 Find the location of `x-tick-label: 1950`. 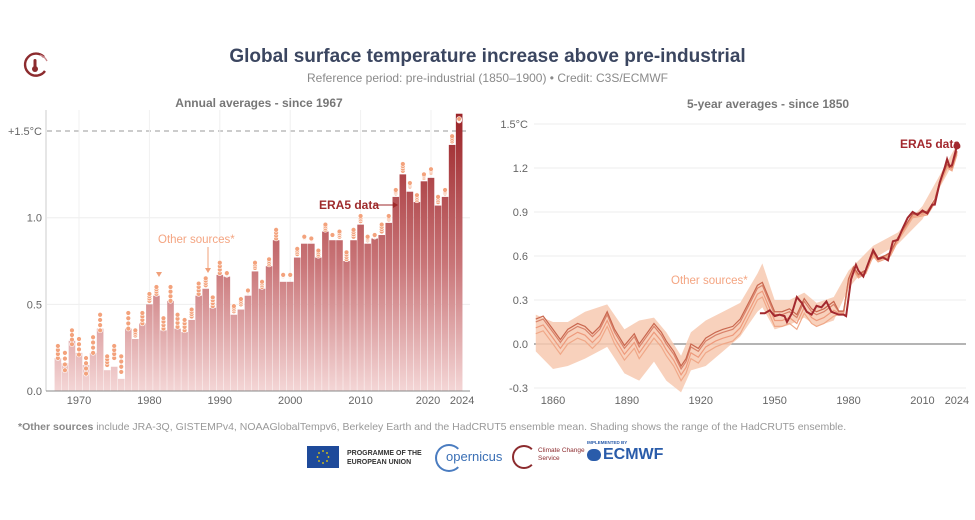

x-tick-label: 1950 is located at coordinates (774, 401).